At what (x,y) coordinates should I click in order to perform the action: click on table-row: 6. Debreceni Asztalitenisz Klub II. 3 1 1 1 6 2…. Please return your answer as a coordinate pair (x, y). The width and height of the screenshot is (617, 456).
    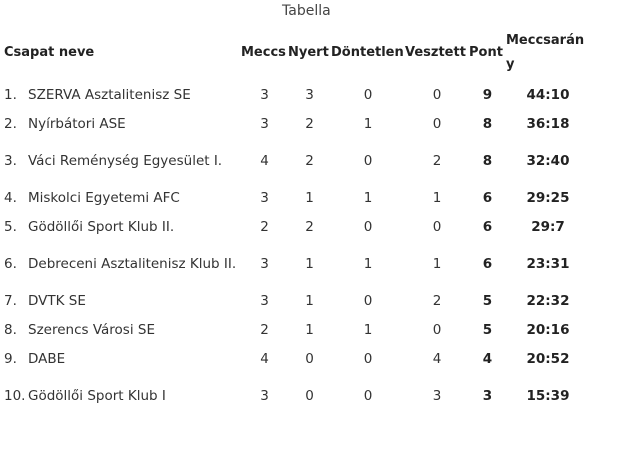
    Looking at the image, I should click on (297, 263).